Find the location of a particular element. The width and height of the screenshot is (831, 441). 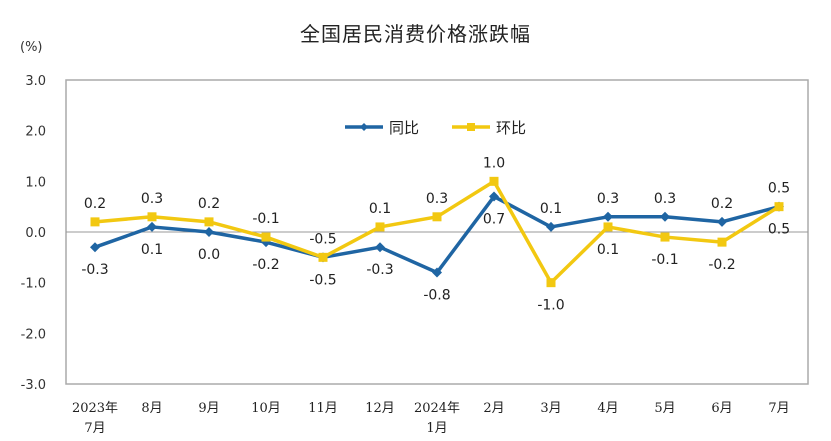

x-tick-label: 3月 is located at coordinates (550, 408).